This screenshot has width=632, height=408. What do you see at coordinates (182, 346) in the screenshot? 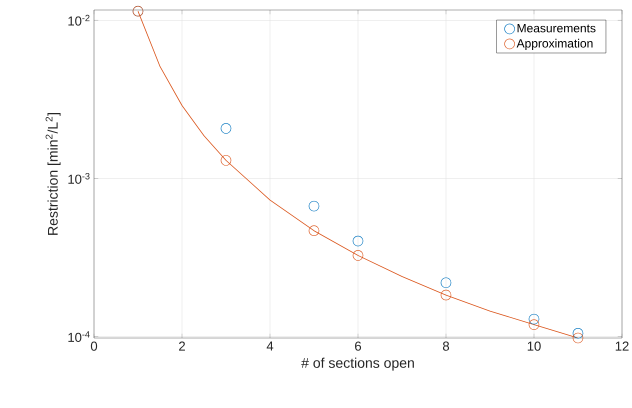
I see `x-tick-label: 2` at bounding box center [182, 346].